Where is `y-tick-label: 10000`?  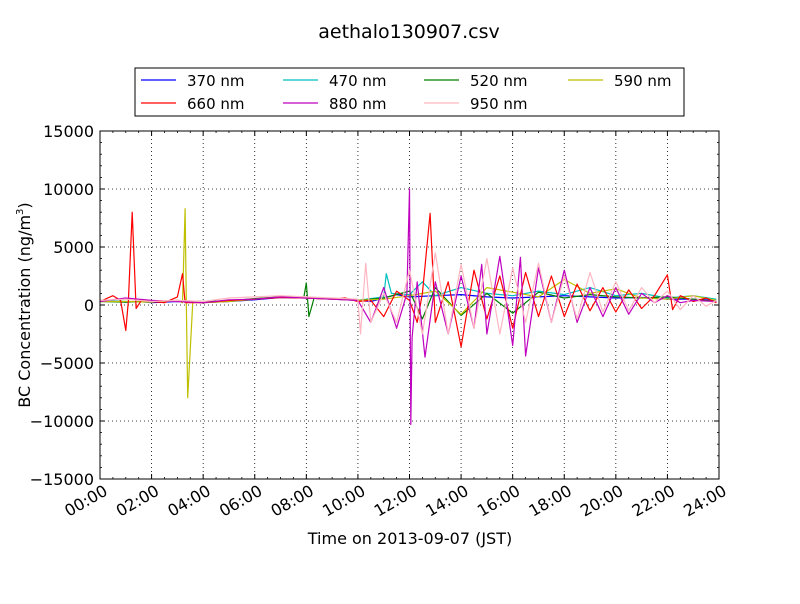
y-tick-label: 10000 is located at coordinates (68, 189).